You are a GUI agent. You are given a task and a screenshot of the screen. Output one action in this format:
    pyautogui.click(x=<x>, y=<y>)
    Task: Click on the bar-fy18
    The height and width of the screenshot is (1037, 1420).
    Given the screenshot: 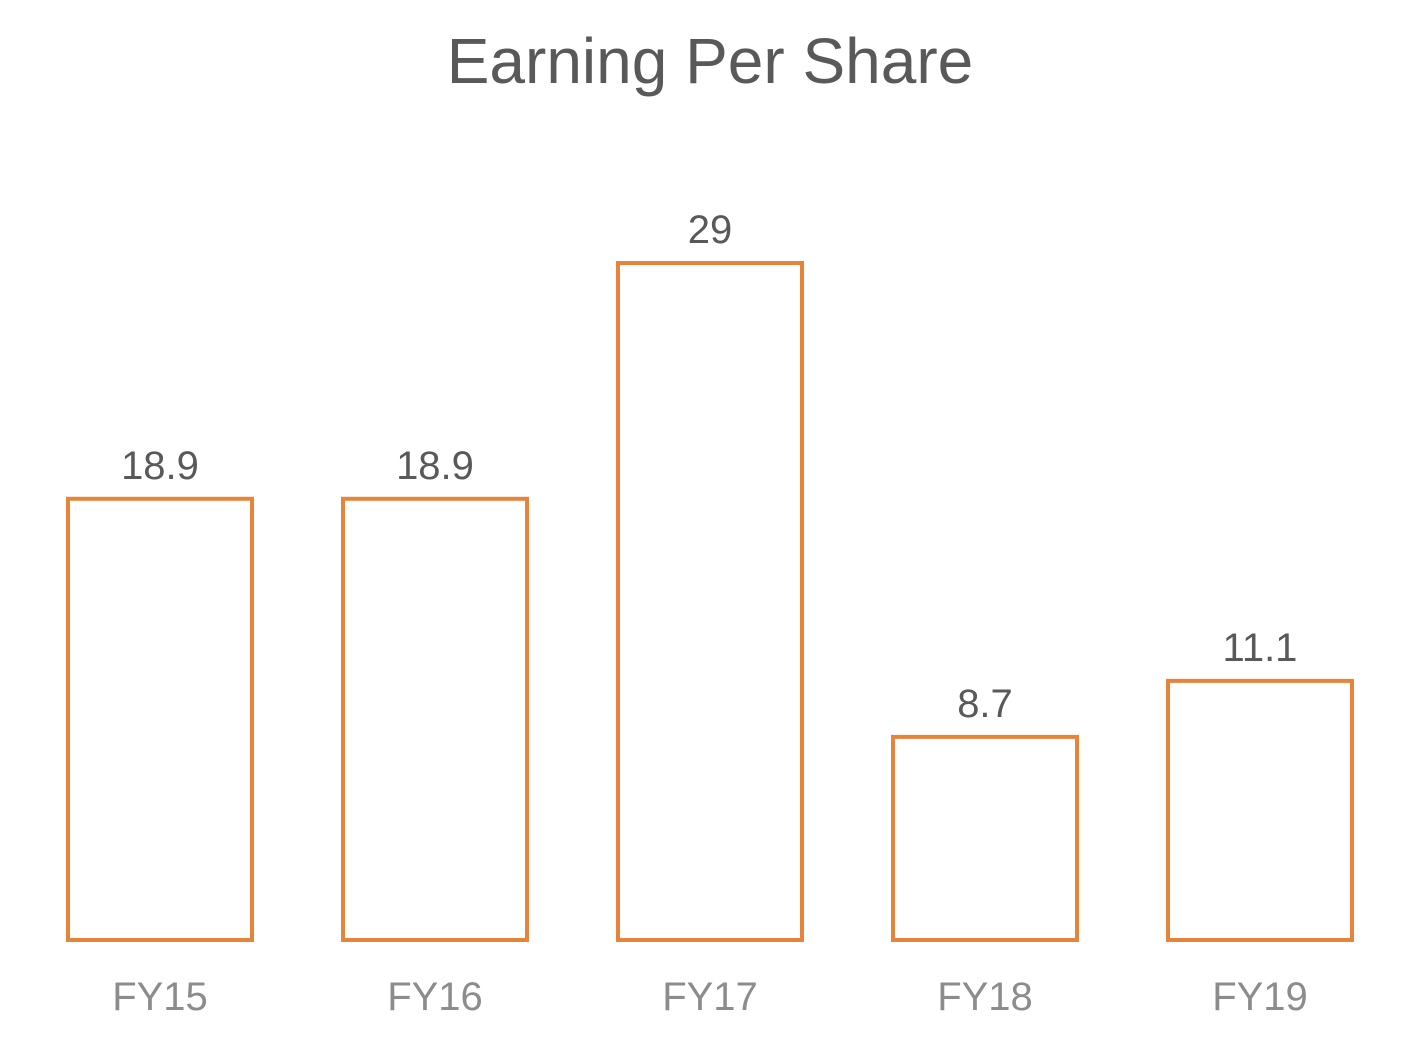 What is the action you would take?
    pyautogui.click(x=985, y=838)
    